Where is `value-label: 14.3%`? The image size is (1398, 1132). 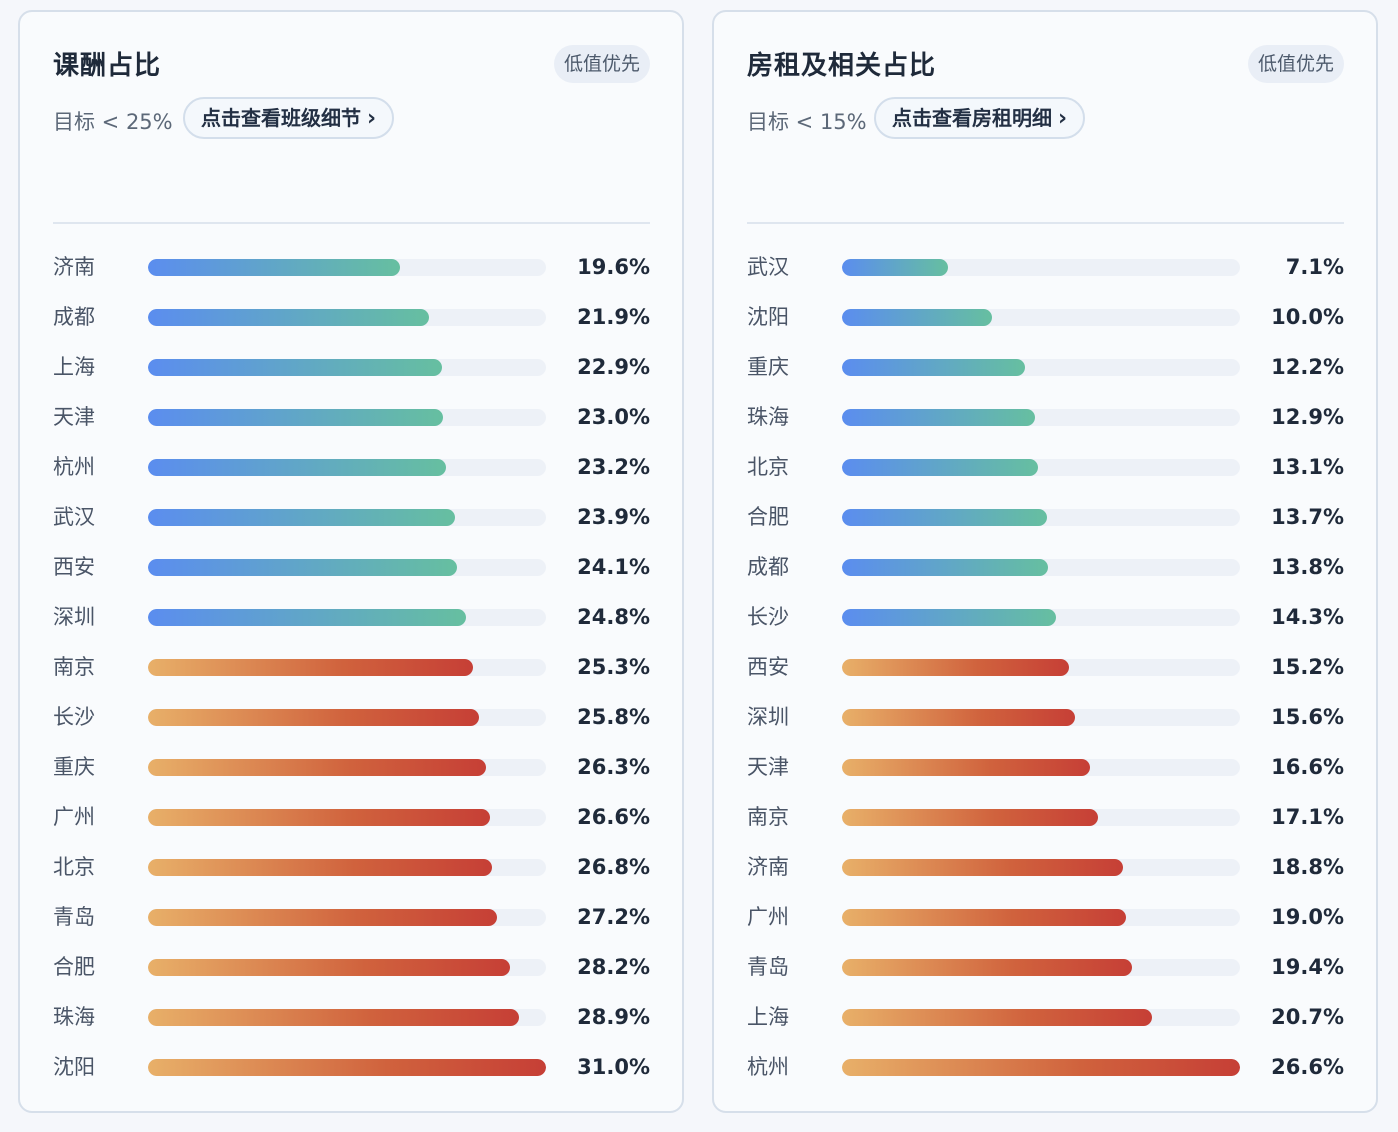 value-label: 14.3% is located at coordinates (1307, 617).